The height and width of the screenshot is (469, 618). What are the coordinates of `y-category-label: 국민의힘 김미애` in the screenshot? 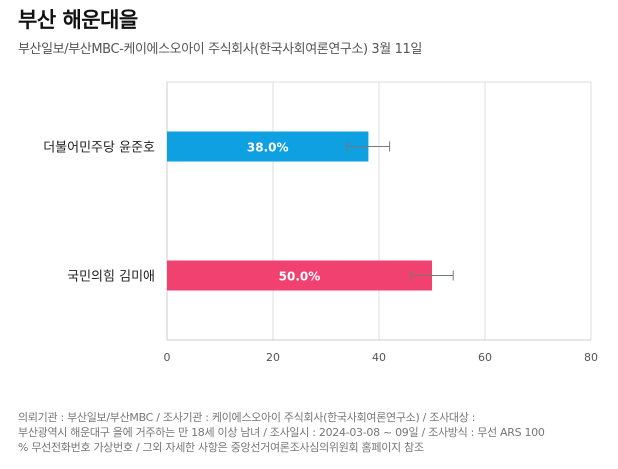 It's located at (111, 277).